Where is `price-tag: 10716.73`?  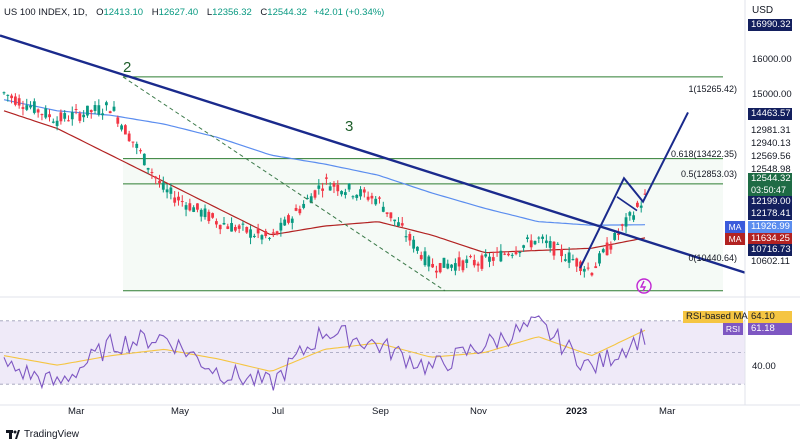
price-tag: 10716.73 is located at coordinates (770, 250).